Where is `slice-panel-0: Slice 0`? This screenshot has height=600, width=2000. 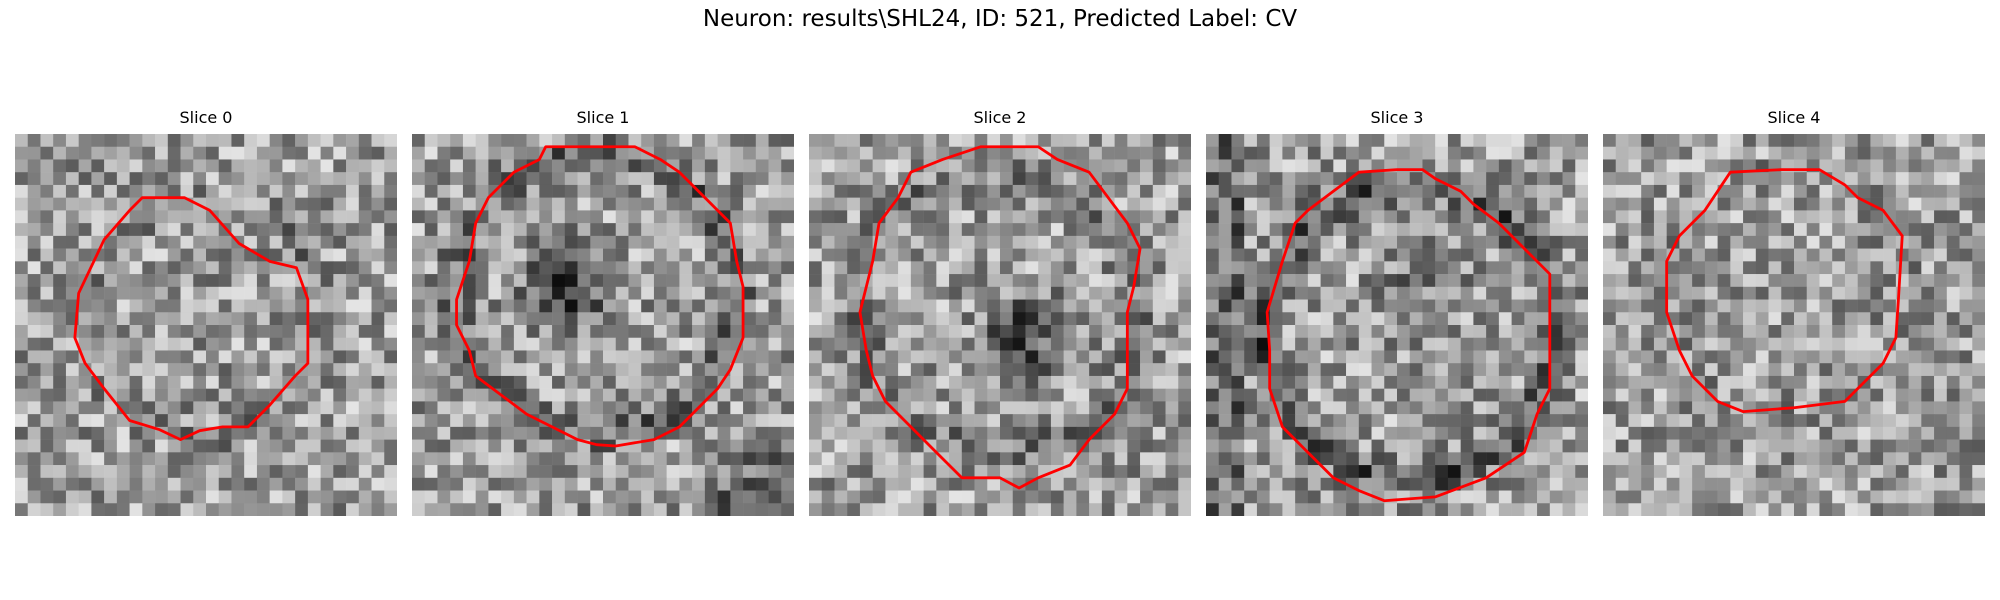 slice-panel-0: Slice 0 is located at coordinates (206, 313).